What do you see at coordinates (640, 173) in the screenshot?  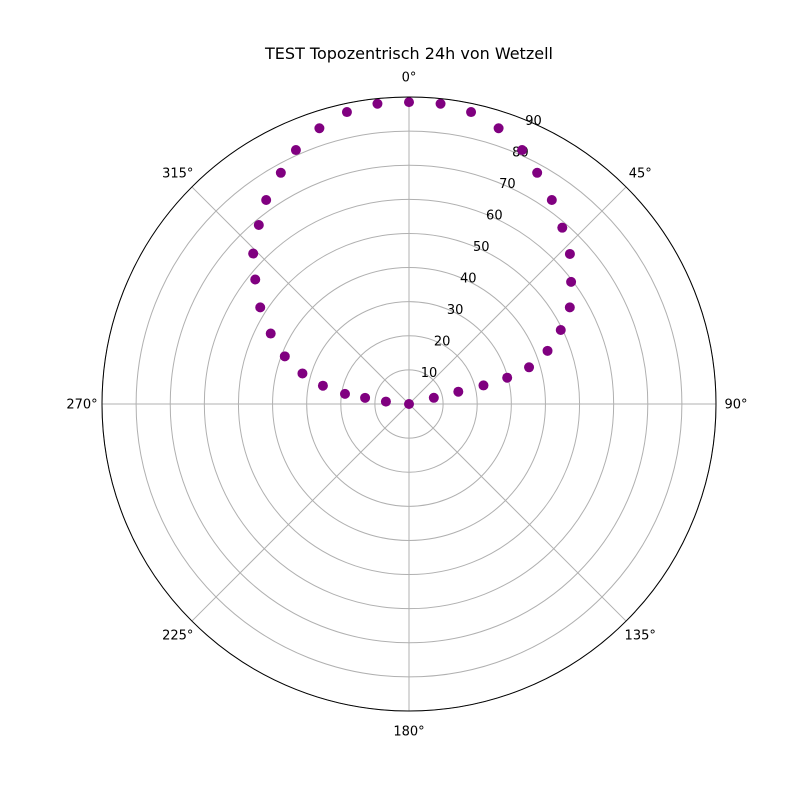 I see `theta-tick-label-45: 45°` at bounding box center [640, 173].